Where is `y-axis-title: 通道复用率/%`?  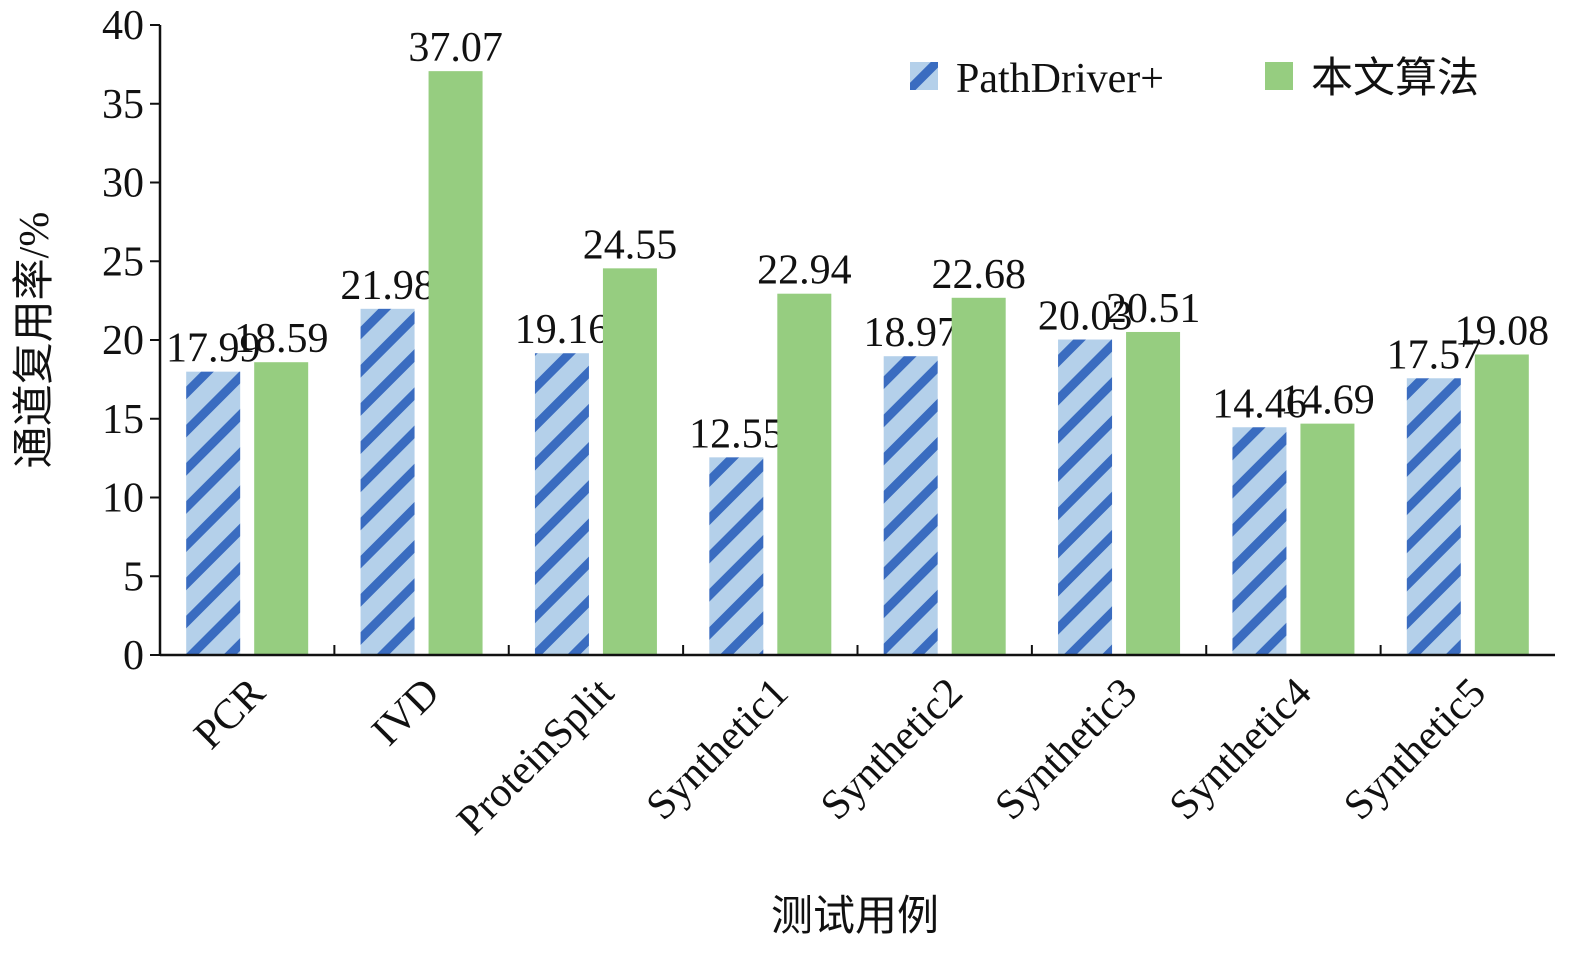 y-axis-title: 通道复用率/% is located at coordinates (34, 340).